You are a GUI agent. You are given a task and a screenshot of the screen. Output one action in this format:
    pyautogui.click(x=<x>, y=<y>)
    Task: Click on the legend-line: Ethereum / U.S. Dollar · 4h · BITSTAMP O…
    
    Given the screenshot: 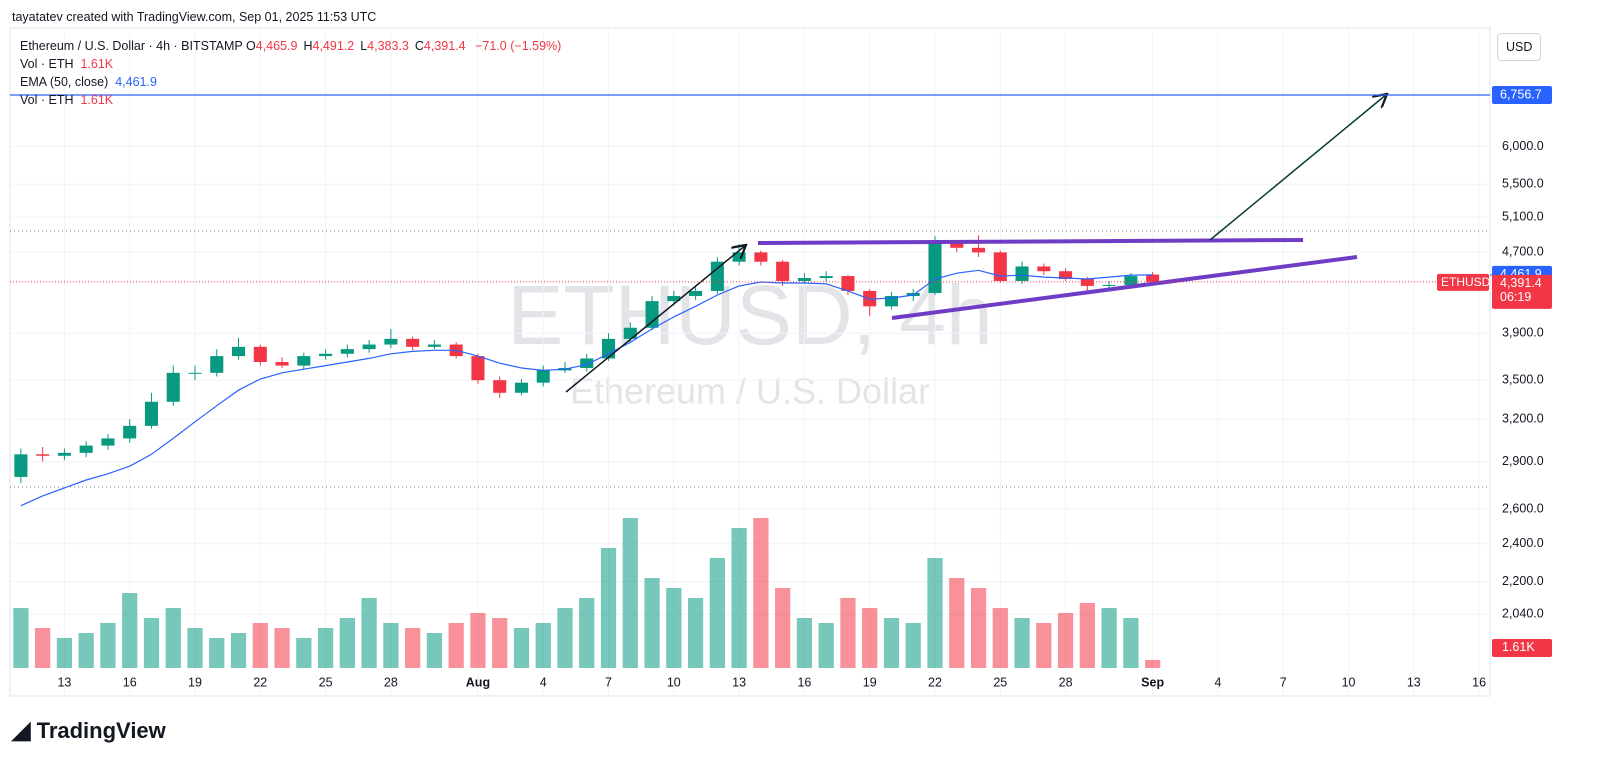 What is the action you would take?
    pyautogui.click(x=290, y=46)
    